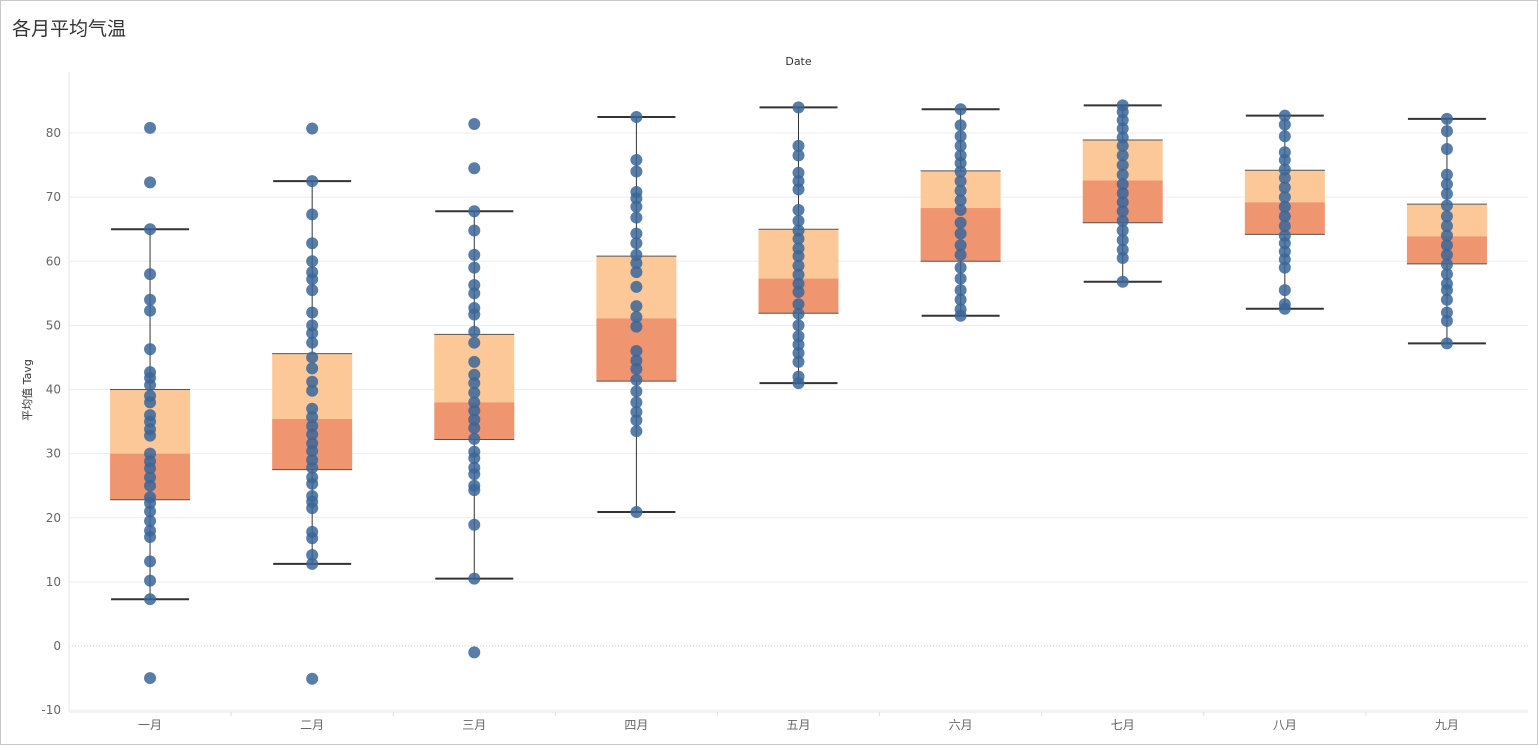 The image size is (1538, 745). Describe the element at coordinates (961, 725) in the screenshot. I see `x-tick-label: 六月` at that location.